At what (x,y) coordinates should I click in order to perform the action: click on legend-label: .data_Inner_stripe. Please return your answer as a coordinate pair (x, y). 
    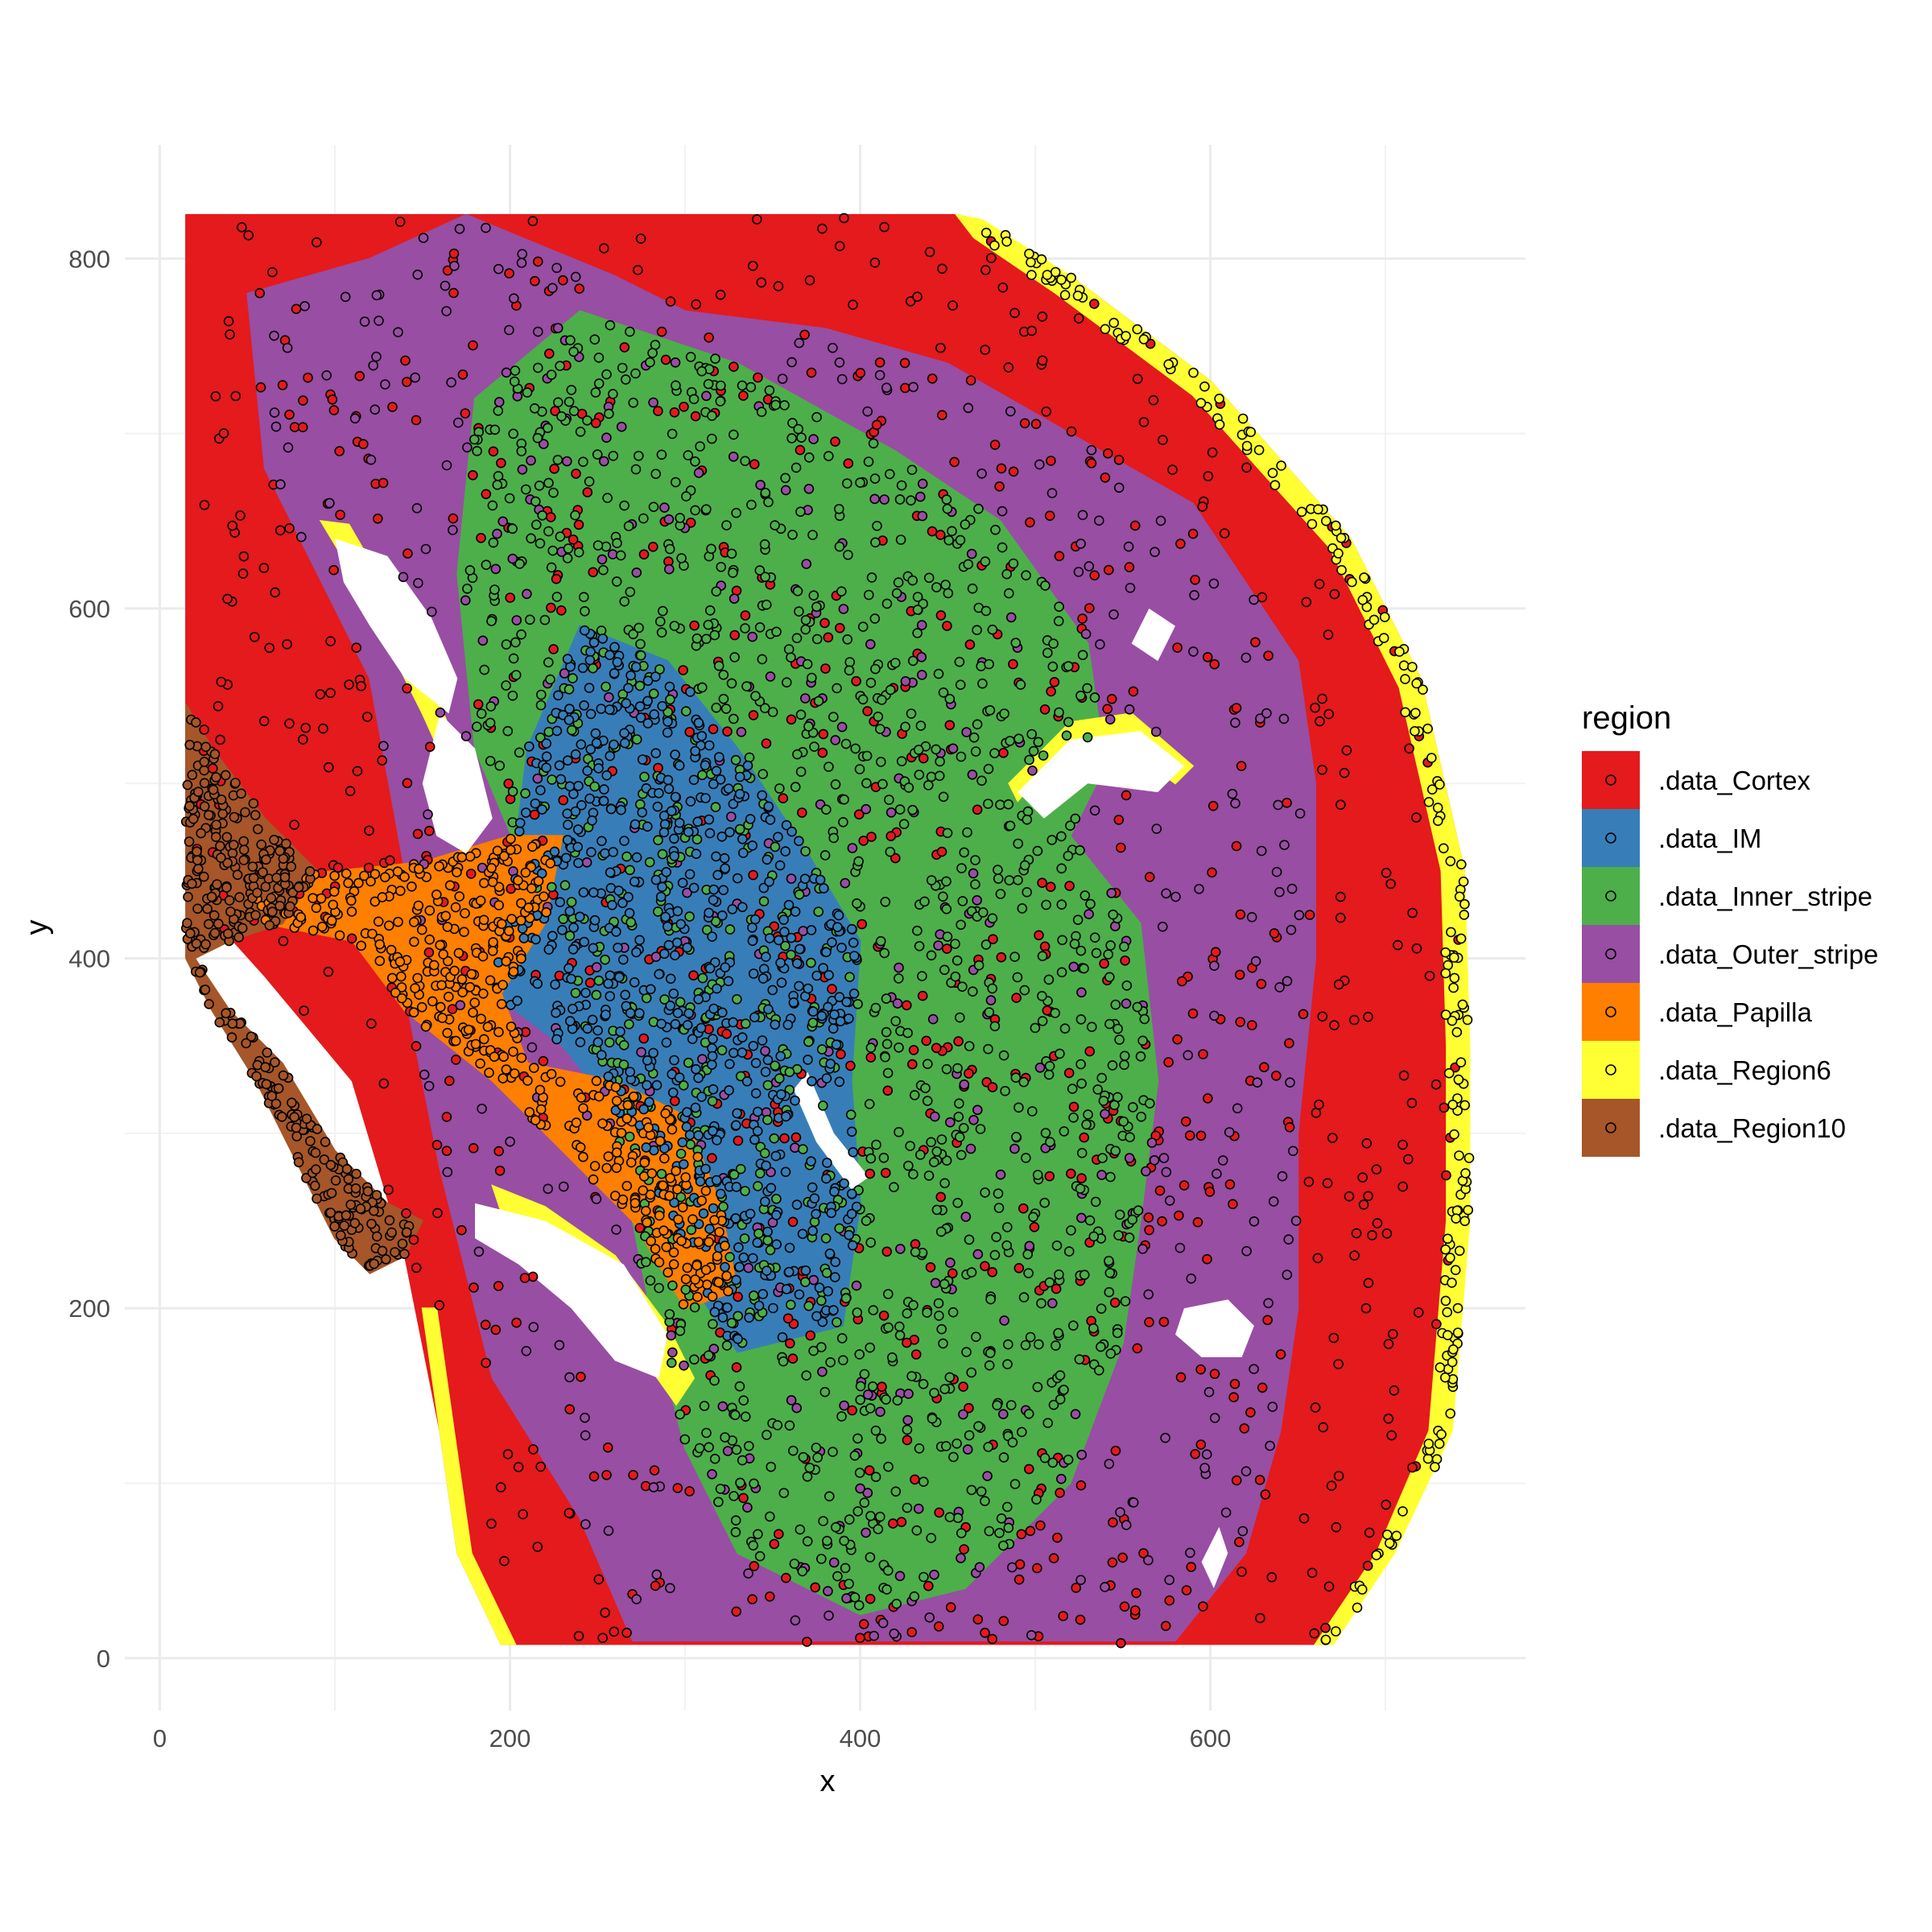
    Looking at the image, I should click on (1765, 896).